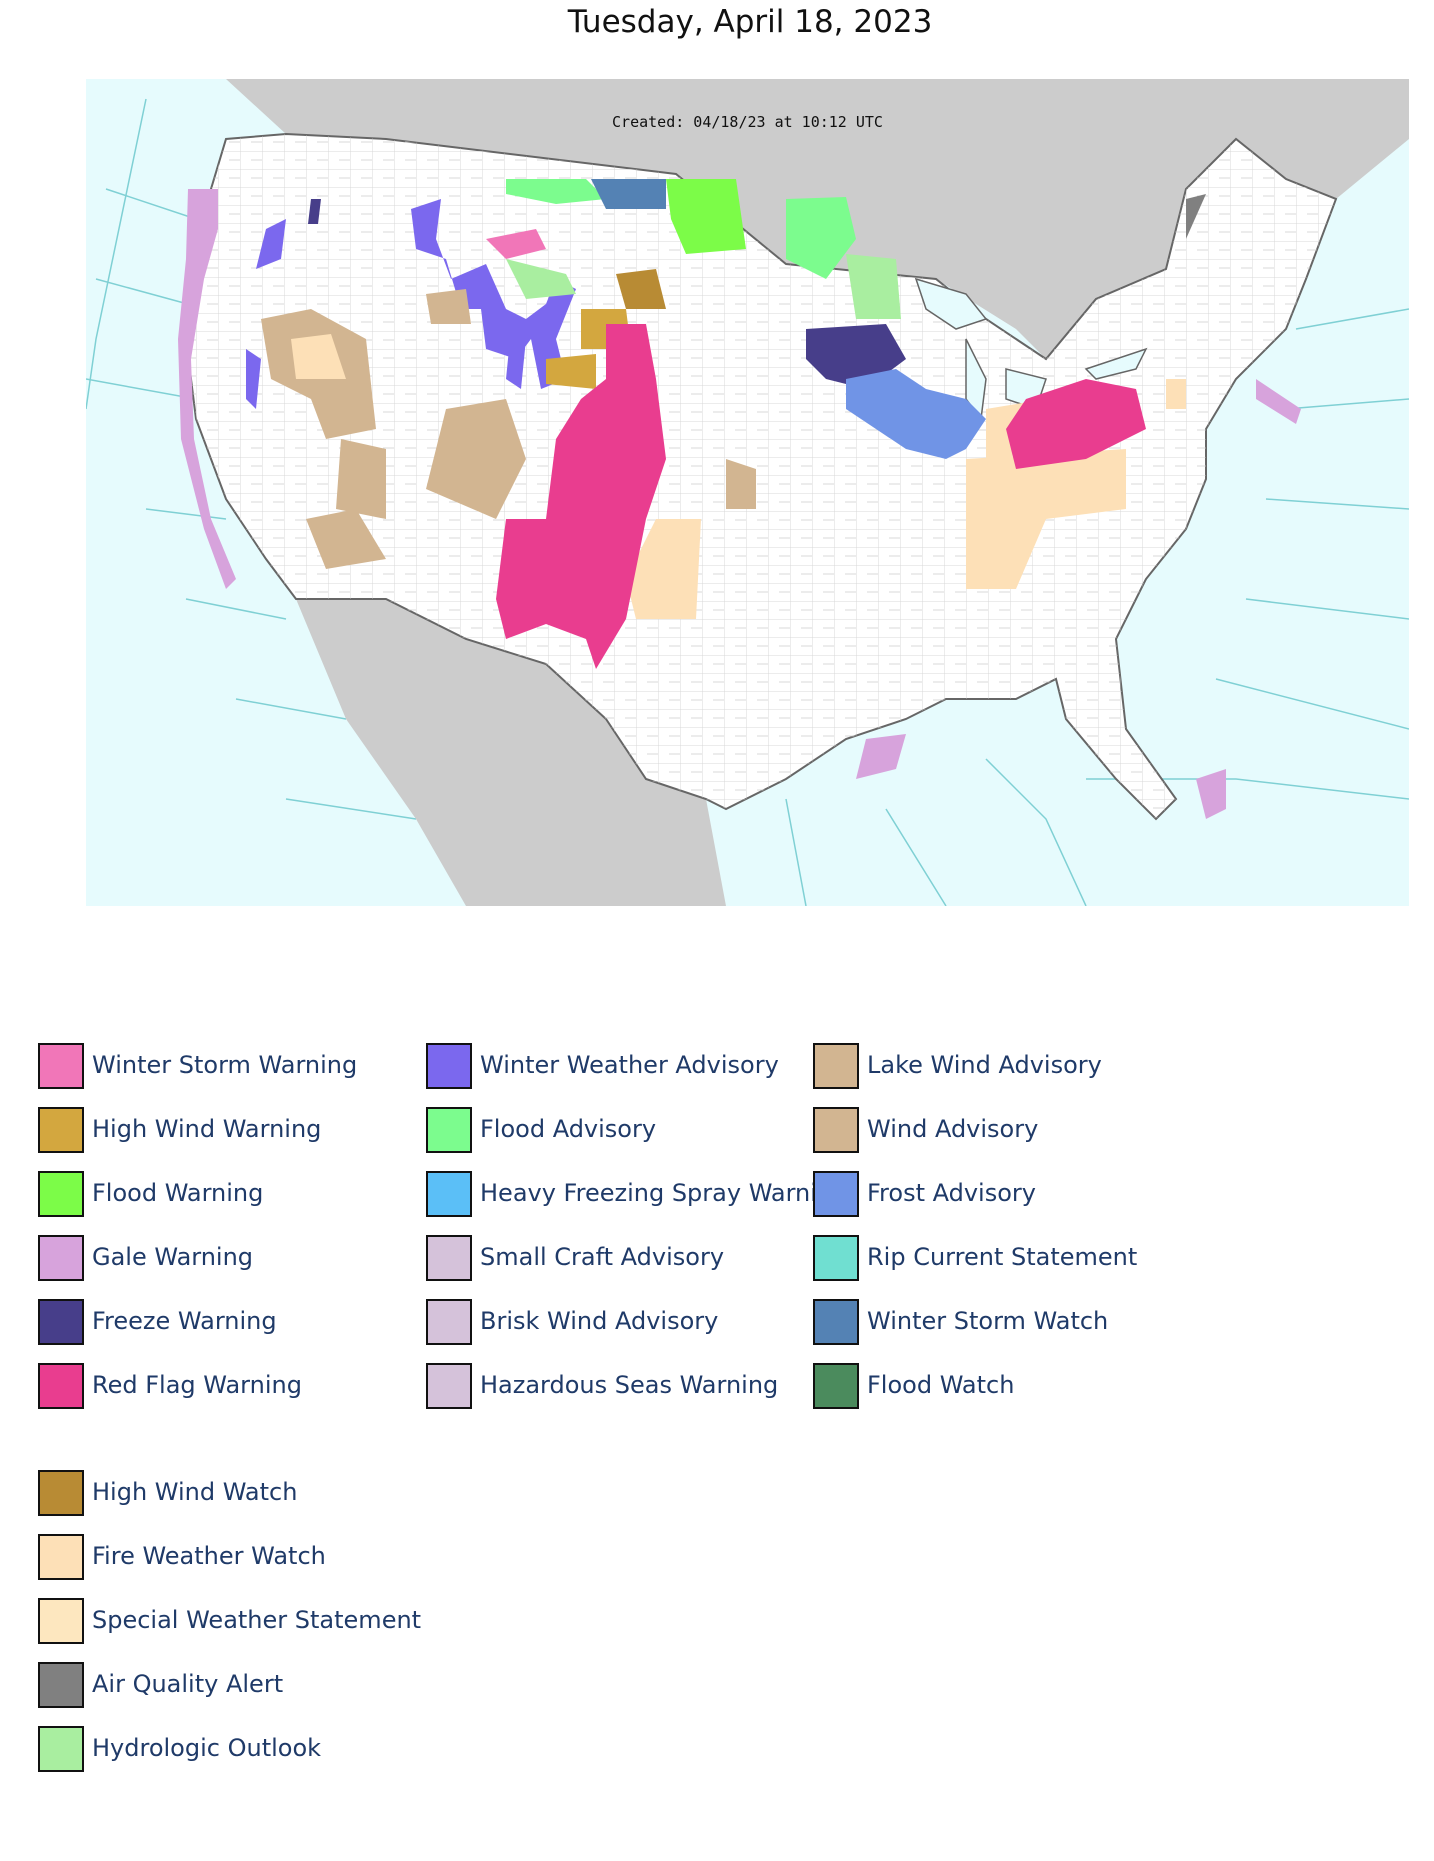  Describe the element at coordinates (207, 1748) in the screenshot. I see `legend-label: Hydrologic Outlook` at that location.